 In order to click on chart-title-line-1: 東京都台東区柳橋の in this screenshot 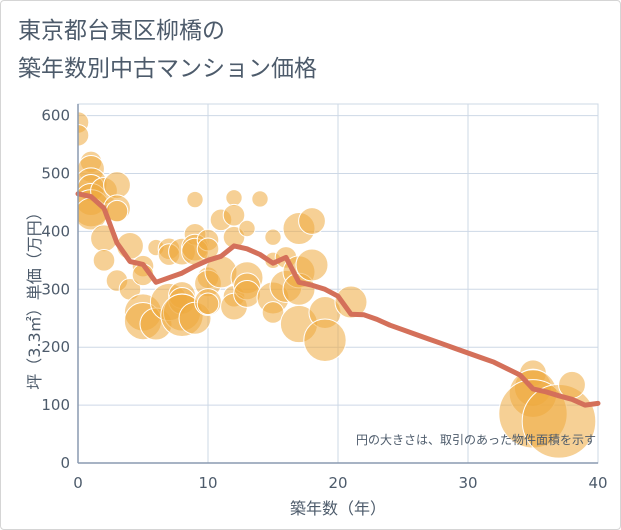, I will do `click(121, 31)`.